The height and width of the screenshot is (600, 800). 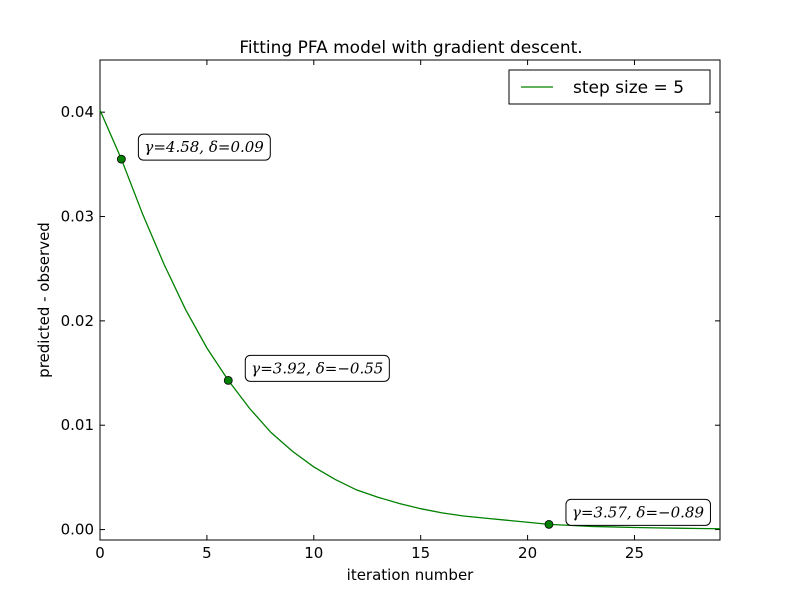 I want to click on legend-box, so click(x=609, y=87).